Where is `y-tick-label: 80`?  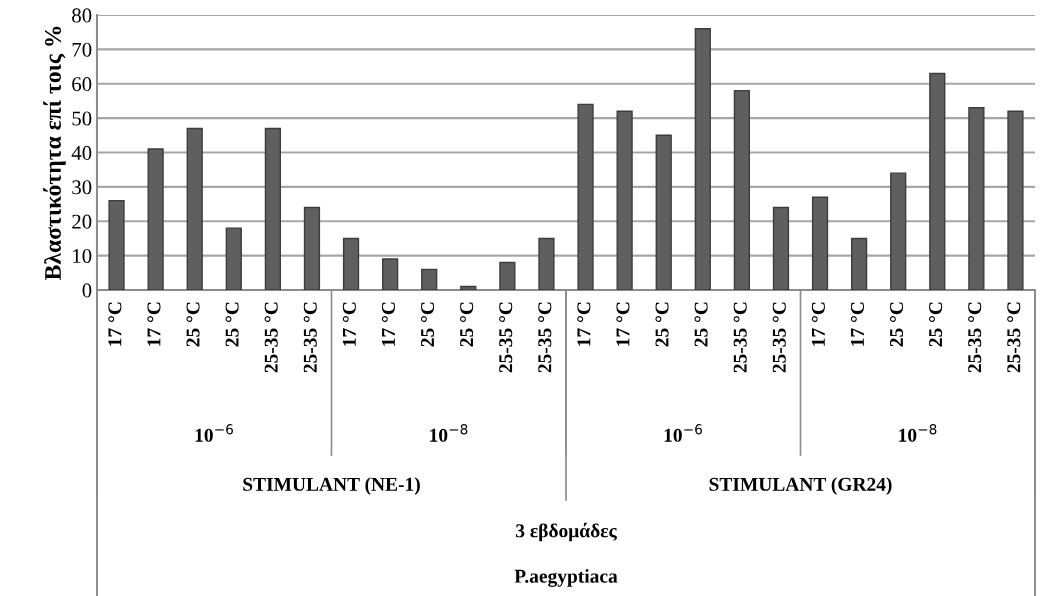
y-tick-label: 80 is located at coordinates (82, 15).